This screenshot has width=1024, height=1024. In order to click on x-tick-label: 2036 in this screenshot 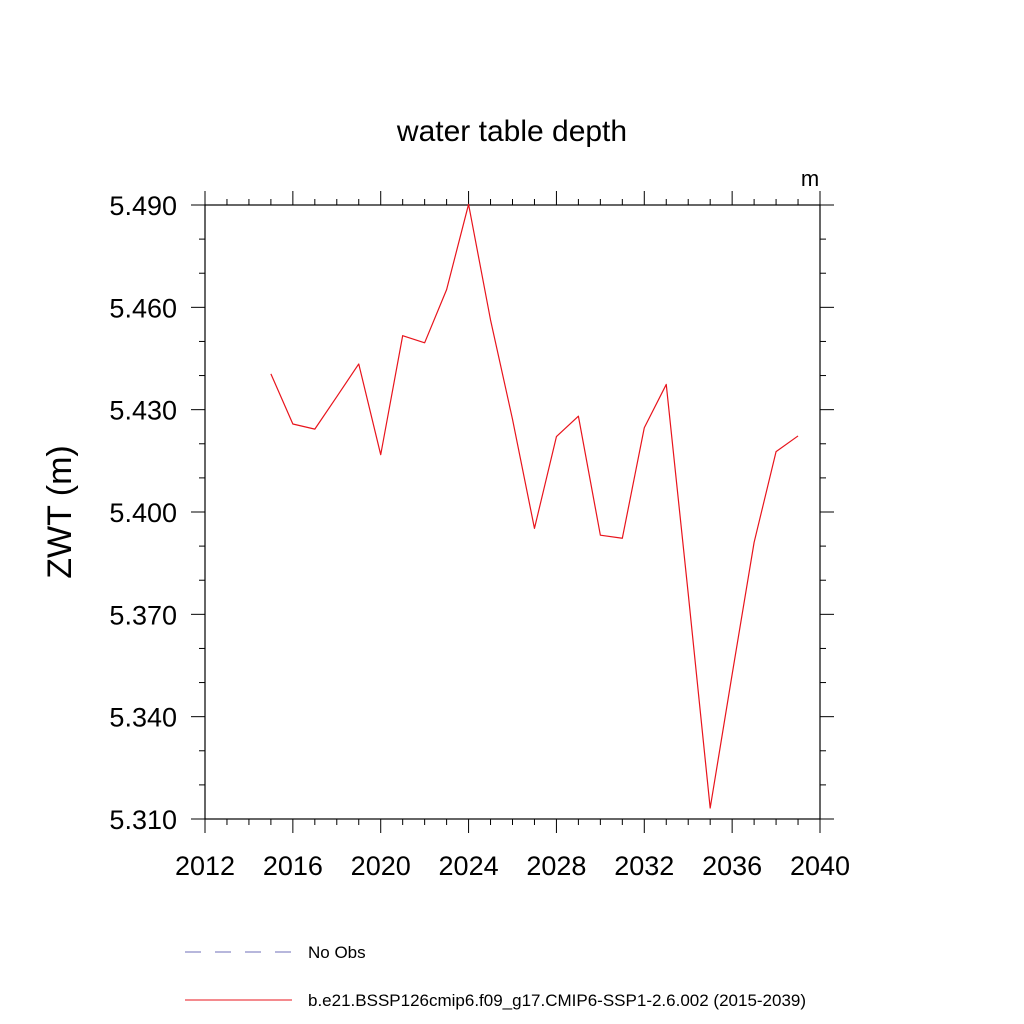, I will do `click(732, 866)`.